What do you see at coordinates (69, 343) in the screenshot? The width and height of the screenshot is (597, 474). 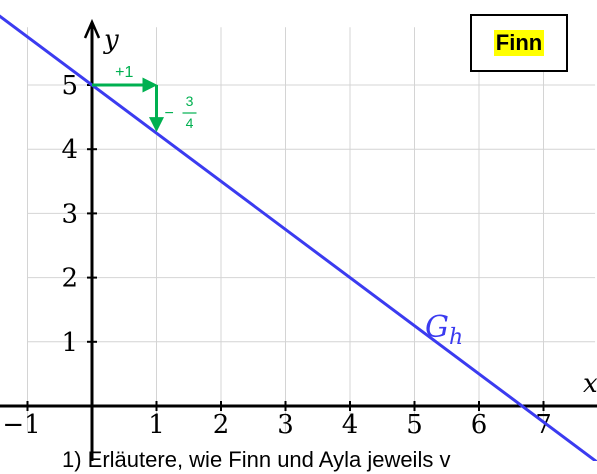 I see `y-tick-label: 1` at bounding box center [69, 343].